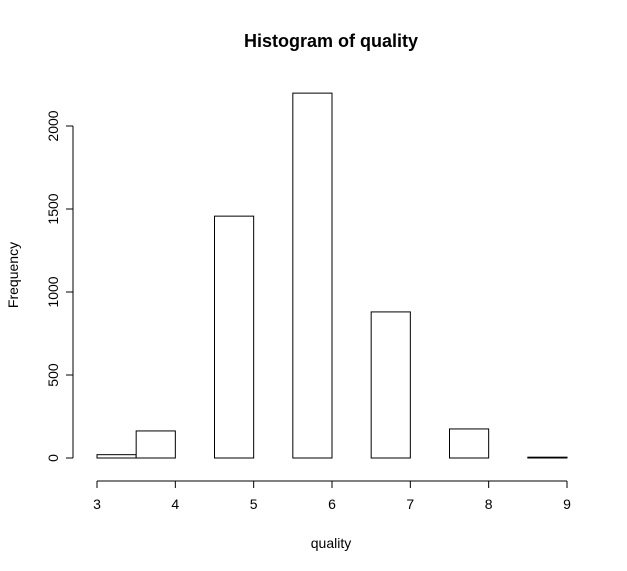  Describe the element at coordinates (175, 504) in the screenshot. I see `x-tick-label-1: 4` at that location.